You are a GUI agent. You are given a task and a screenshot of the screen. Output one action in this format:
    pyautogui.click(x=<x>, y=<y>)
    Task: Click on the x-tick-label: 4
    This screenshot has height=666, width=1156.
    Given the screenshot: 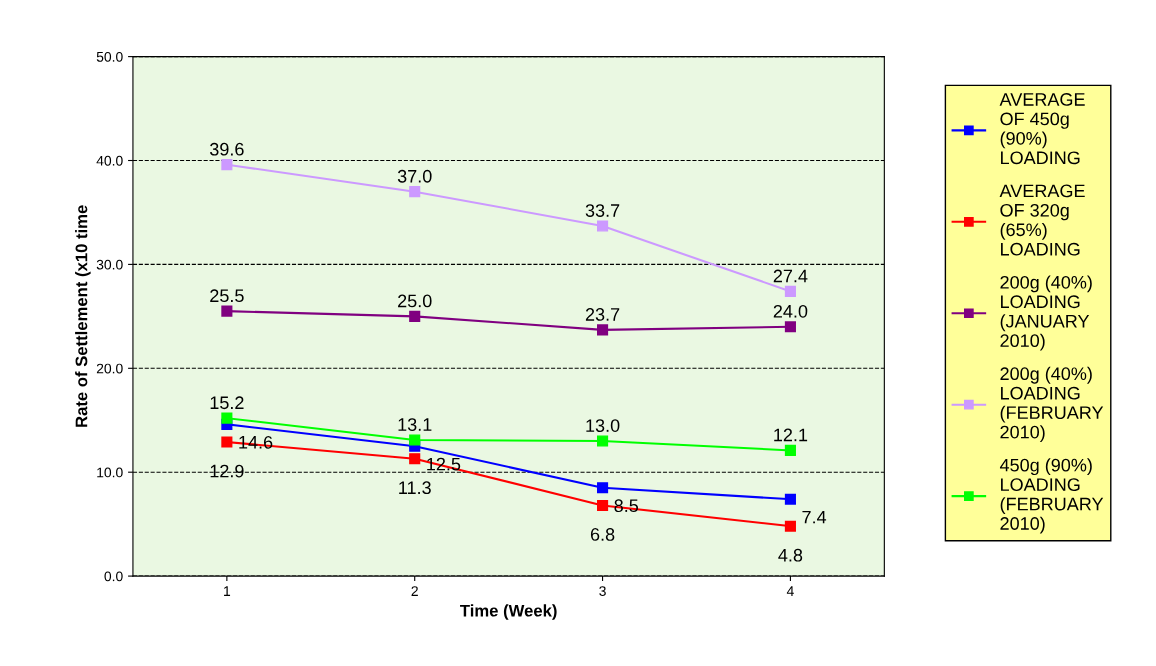 What is the action you would take?
    pyautogui.click(x=790, y=591)
    